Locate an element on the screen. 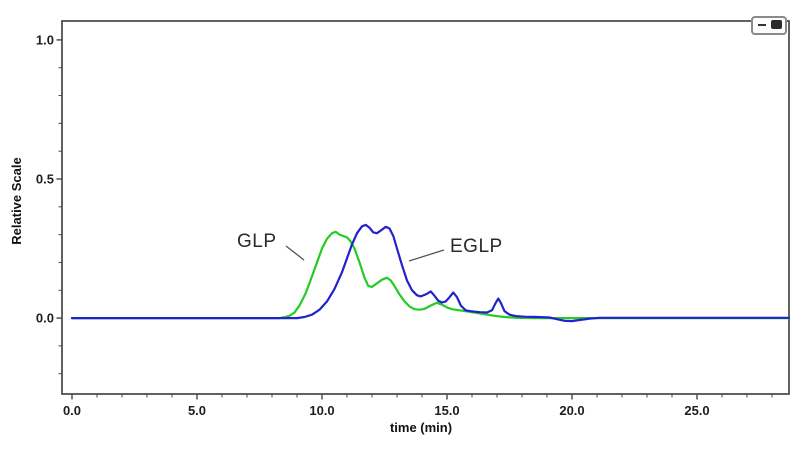 The height and width of the screenshot is (454, 801). eglp-pointer-line is located at coordinates (426, 255).